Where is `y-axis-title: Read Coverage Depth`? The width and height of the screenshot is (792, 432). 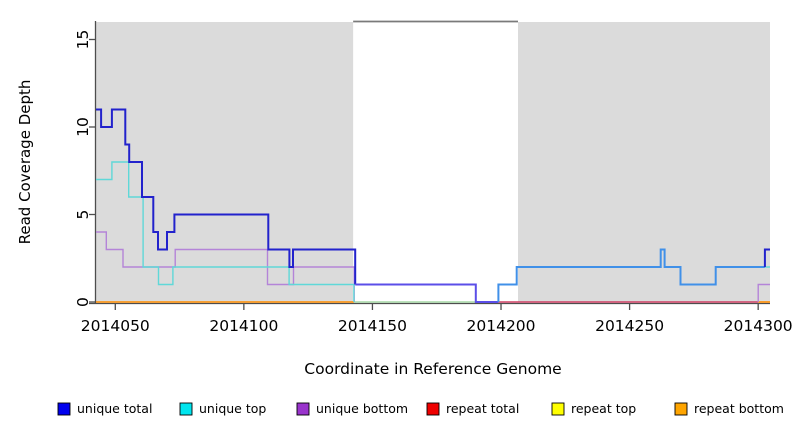
y-axis-title: Read Coverage Depth is located at coordinates (25, 162).